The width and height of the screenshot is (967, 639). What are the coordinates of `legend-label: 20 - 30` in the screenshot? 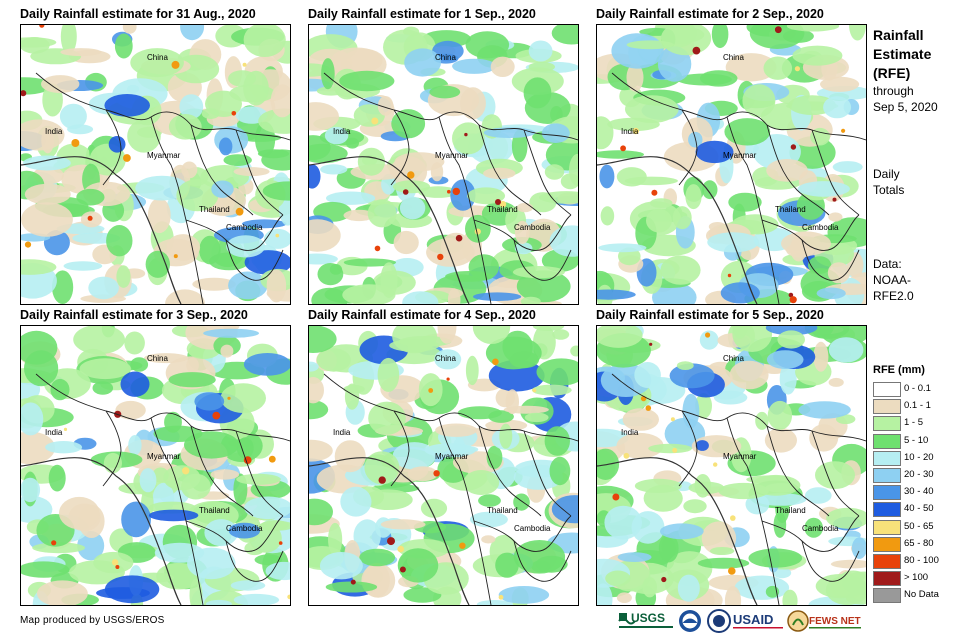 It's located at (919, 474).